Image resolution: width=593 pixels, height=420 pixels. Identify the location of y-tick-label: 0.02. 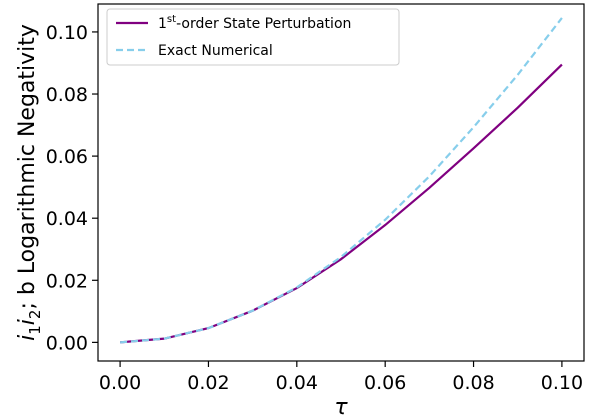
(67, 281).